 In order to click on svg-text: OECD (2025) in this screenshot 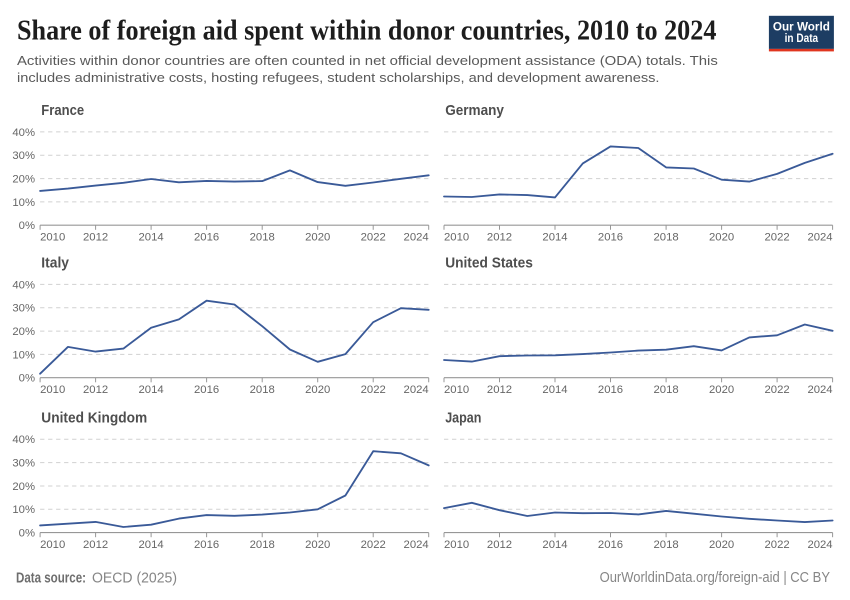, I will do `click(134, 579)`.